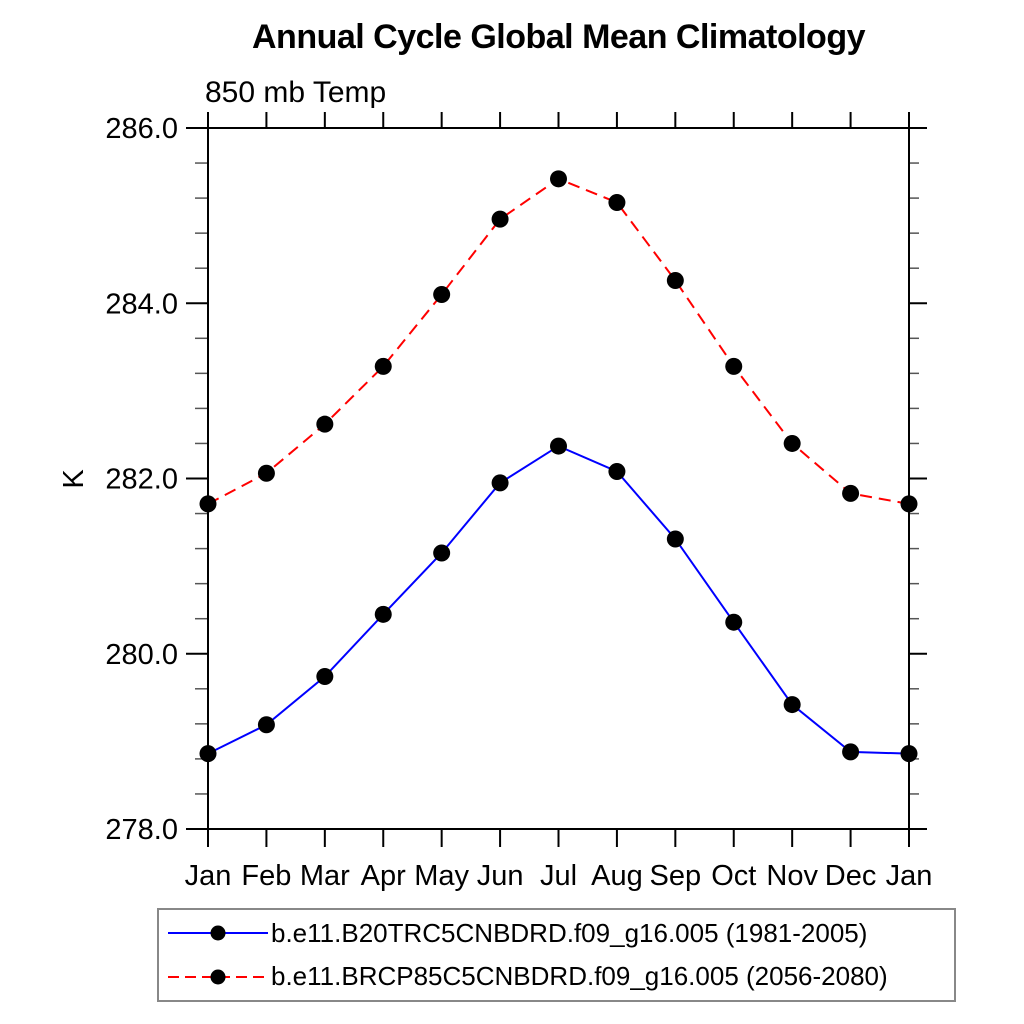 Image resolution: width=1024 pixels, height=1024 pixels. What do you see at coordinates (558, 876) in the screenshot?
I see `x-tick-label: Jul` at bounding box center [558, 876].